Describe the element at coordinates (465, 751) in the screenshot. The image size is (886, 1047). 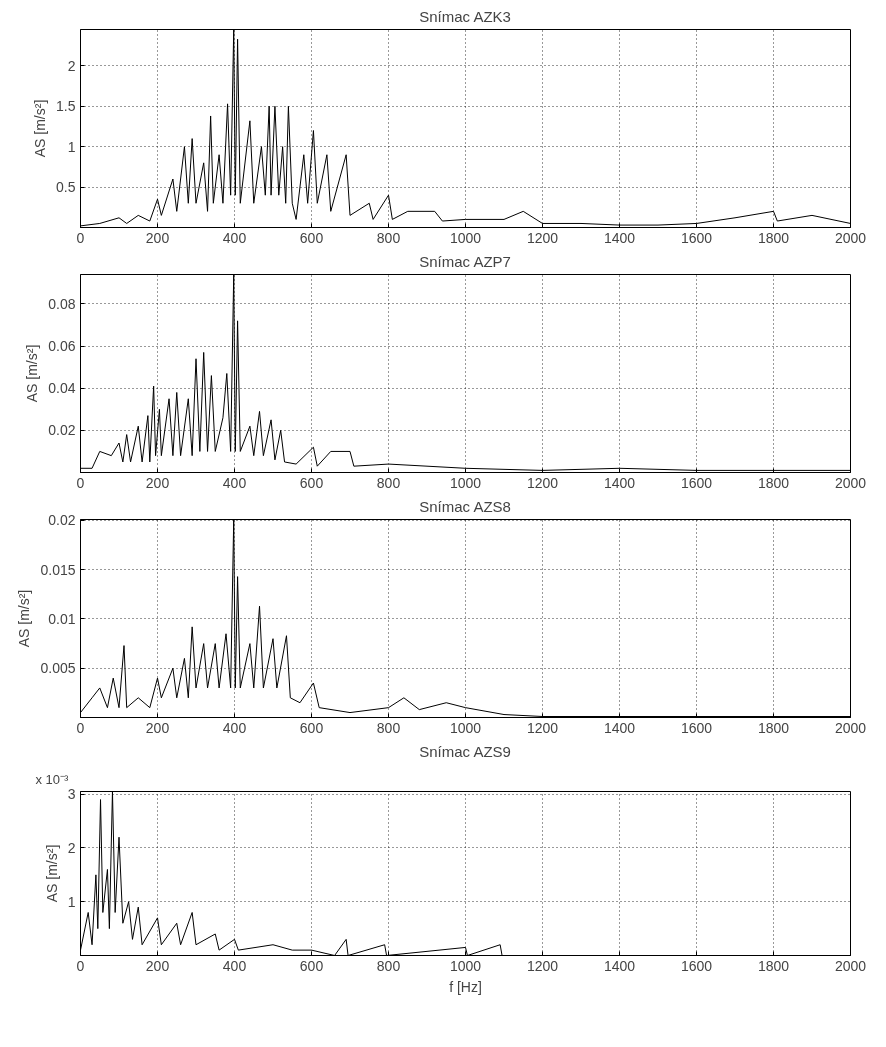
I see `chart-title: Snímac AZS9` at that location.